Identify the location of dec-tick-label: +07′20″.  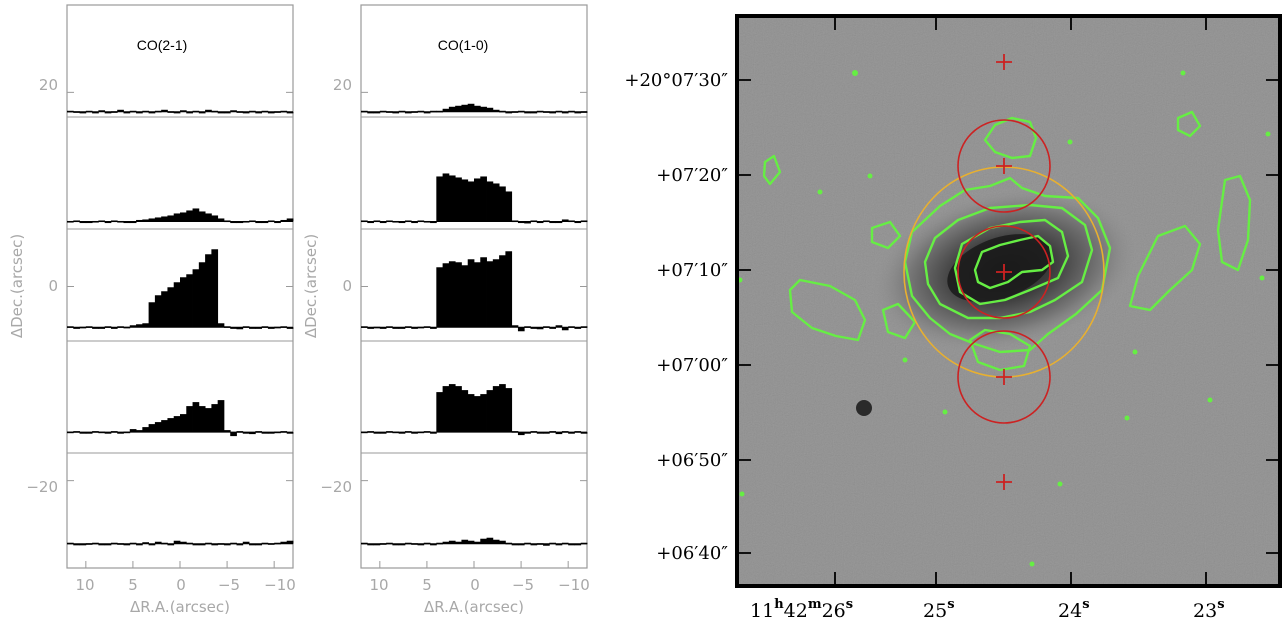
(692, 175).